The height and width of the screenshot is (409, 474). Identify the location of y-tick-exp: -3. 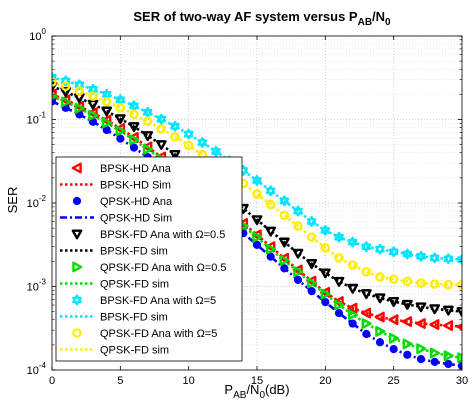
(43, 282).